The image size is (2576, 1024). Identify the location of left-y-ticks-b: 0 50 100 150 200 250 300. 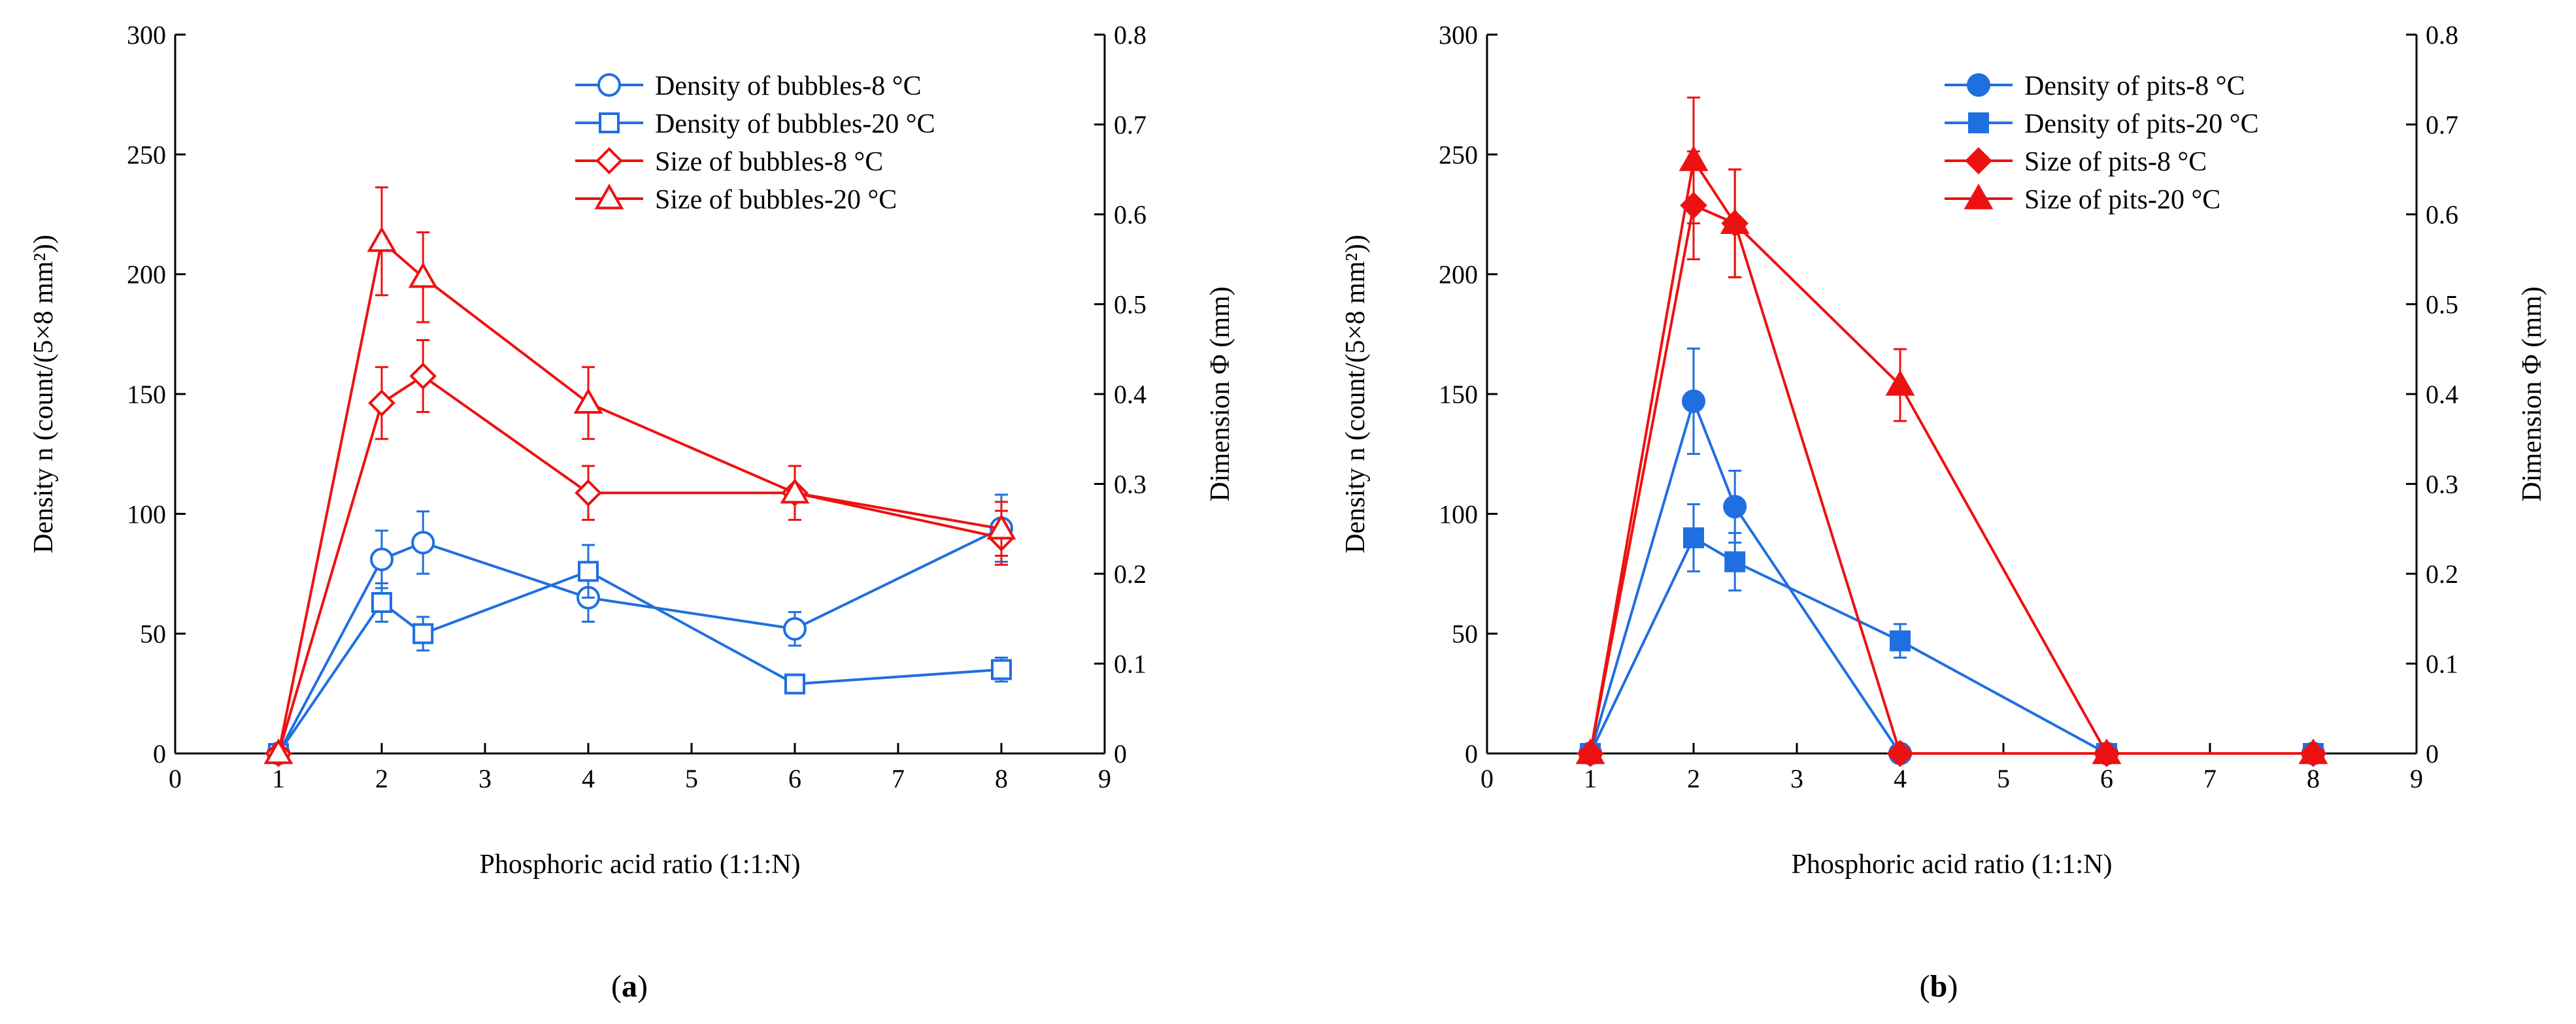
(1468, 394).